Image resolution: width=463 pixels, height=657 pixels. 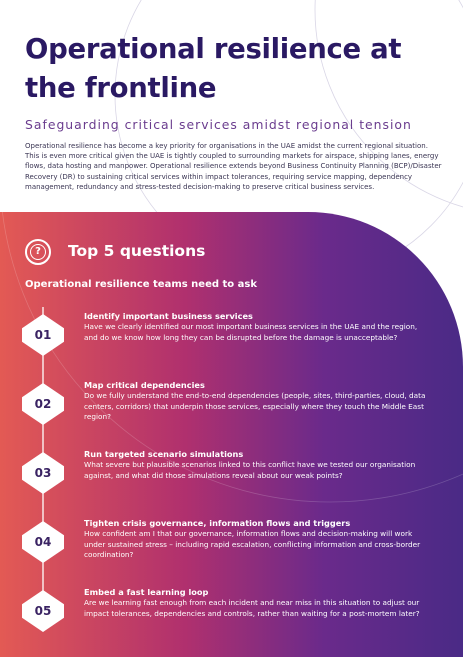 What do you see at coordinates (43, 335) in the screenshot?
I see `question-number-badge: 01` at bounding box center [43, 335].